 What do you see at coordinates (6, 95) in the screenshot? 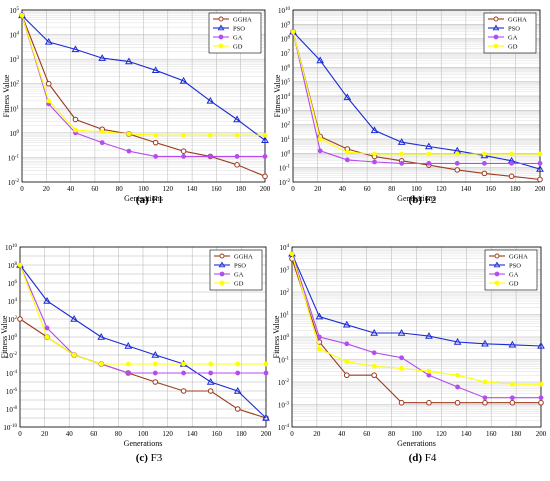
I see `y-axis-label: Fitness Value` at bounding box center [6, 95].